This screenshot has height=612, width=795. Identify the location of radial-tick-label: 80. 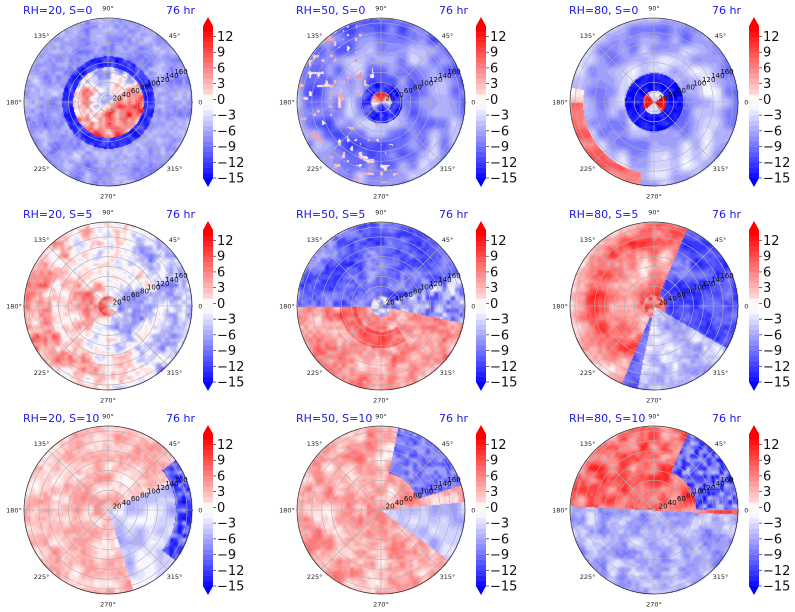
(417, 291).